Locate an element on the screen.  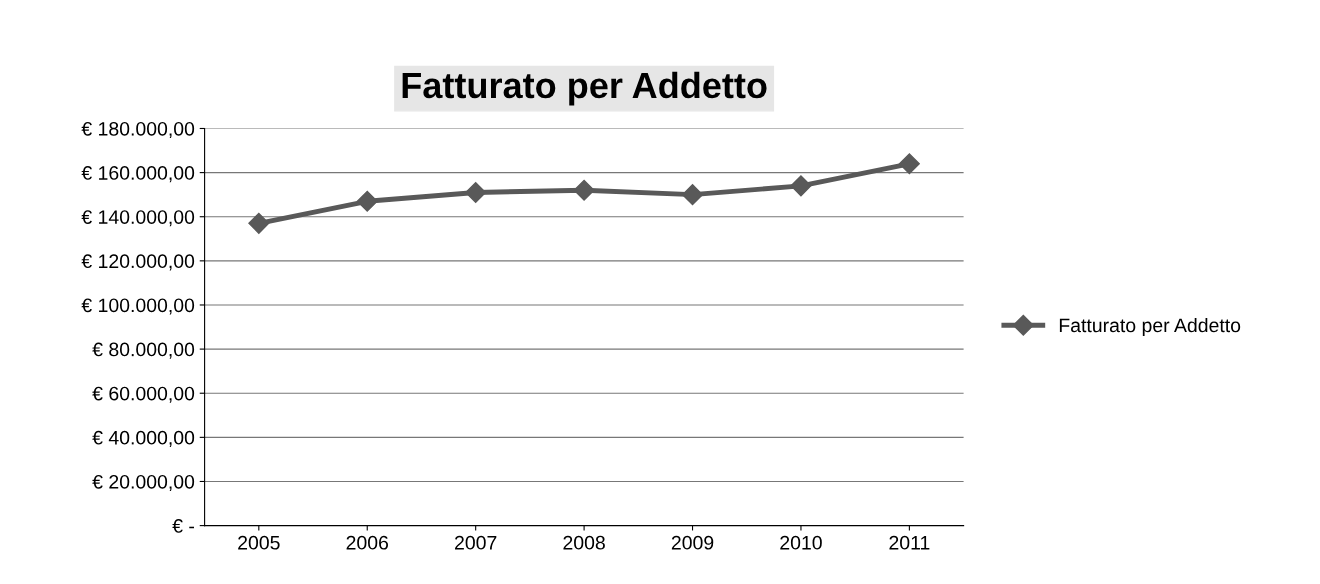
y-tick-label: € 40.000,00 is located at coordinates (143, 438).